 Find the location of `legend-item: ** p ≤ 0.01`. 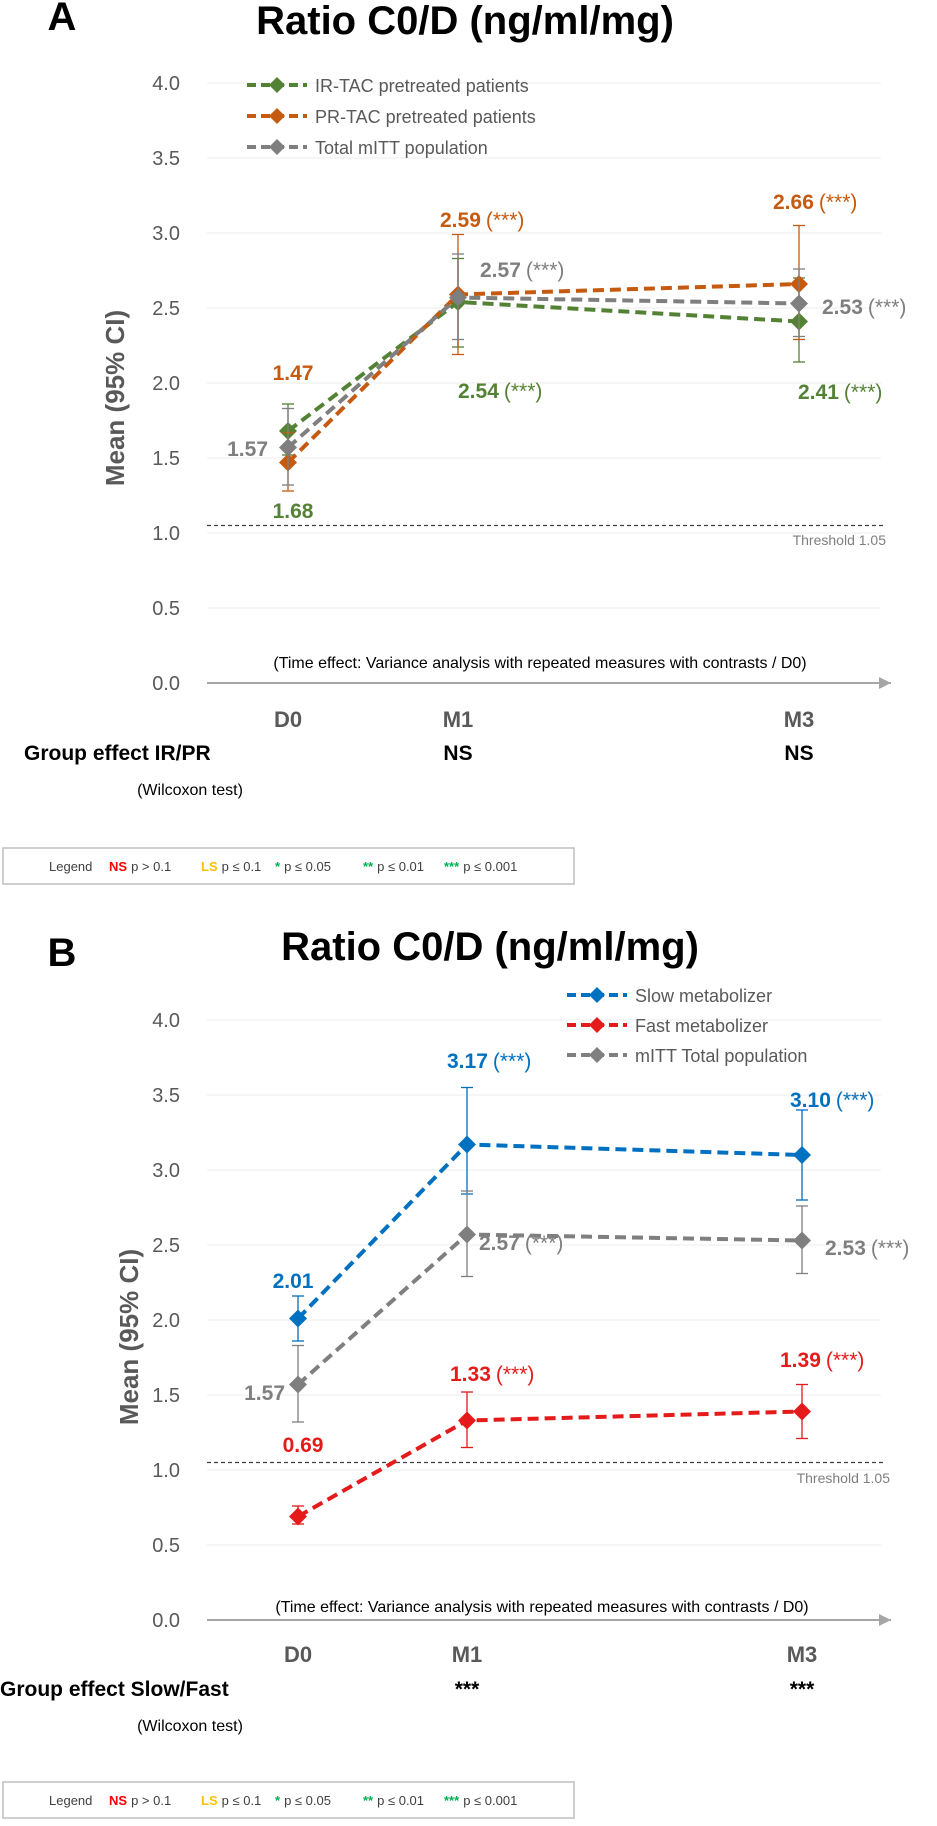

legend-item: ** p ≤ 0.01 is located at coordinates (393, 1800).